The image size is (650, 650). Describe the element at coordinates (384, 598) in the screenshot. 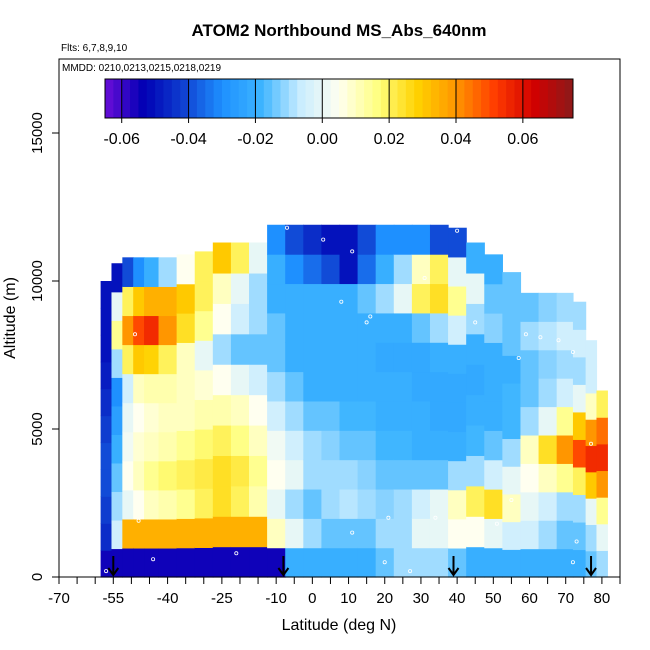

I see `x-tick-label: 20` at that location.